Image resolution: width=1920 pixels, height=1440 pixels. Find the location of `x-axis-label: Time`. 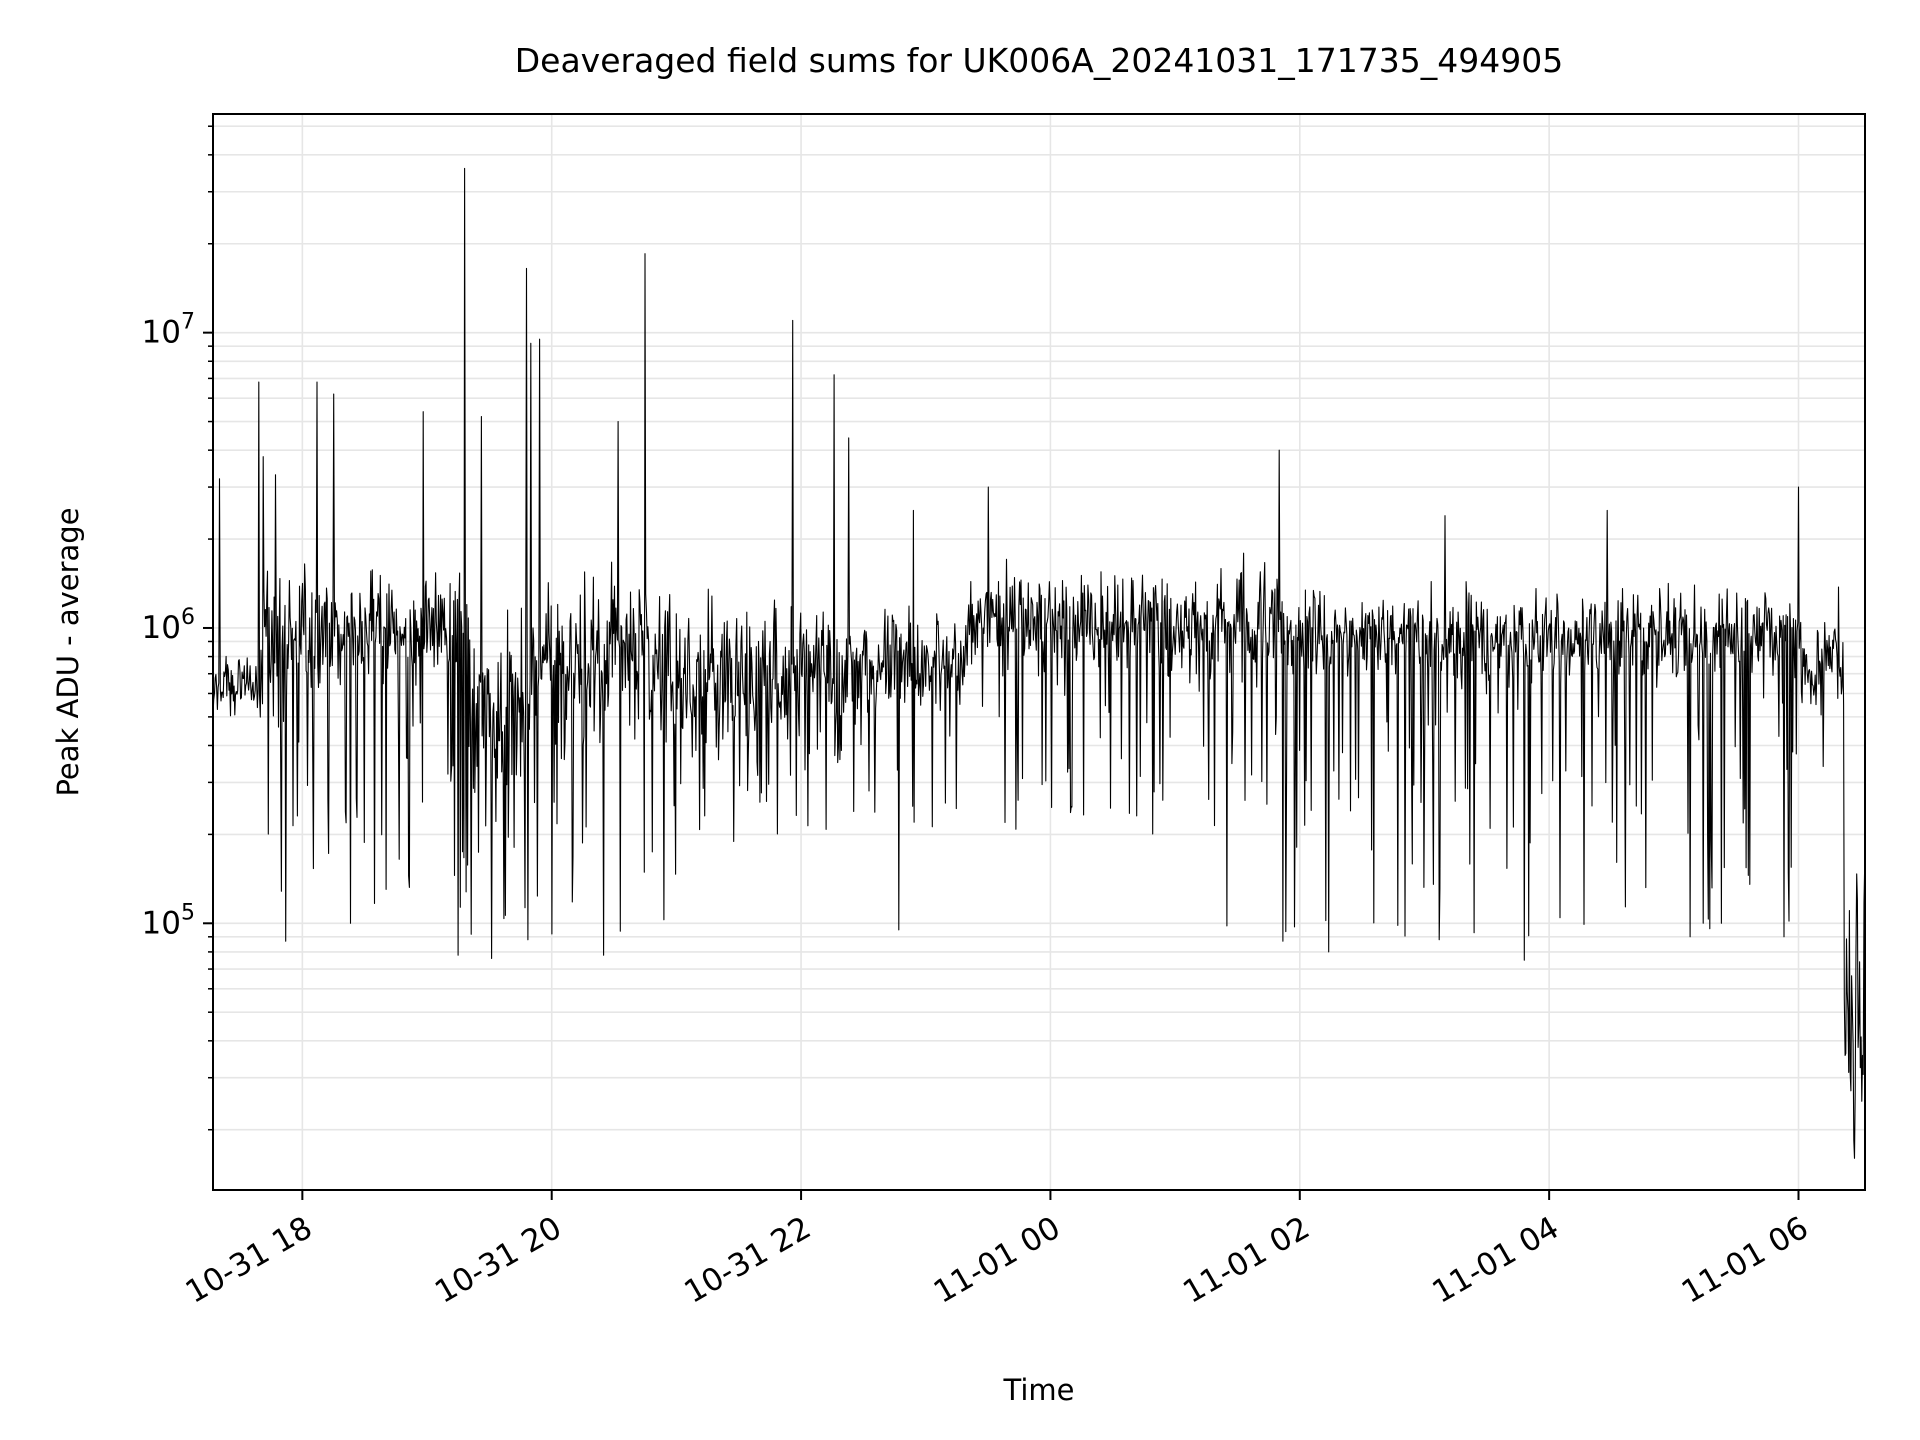

x-axis-label: Time is located at coordinates (1039, 1390).